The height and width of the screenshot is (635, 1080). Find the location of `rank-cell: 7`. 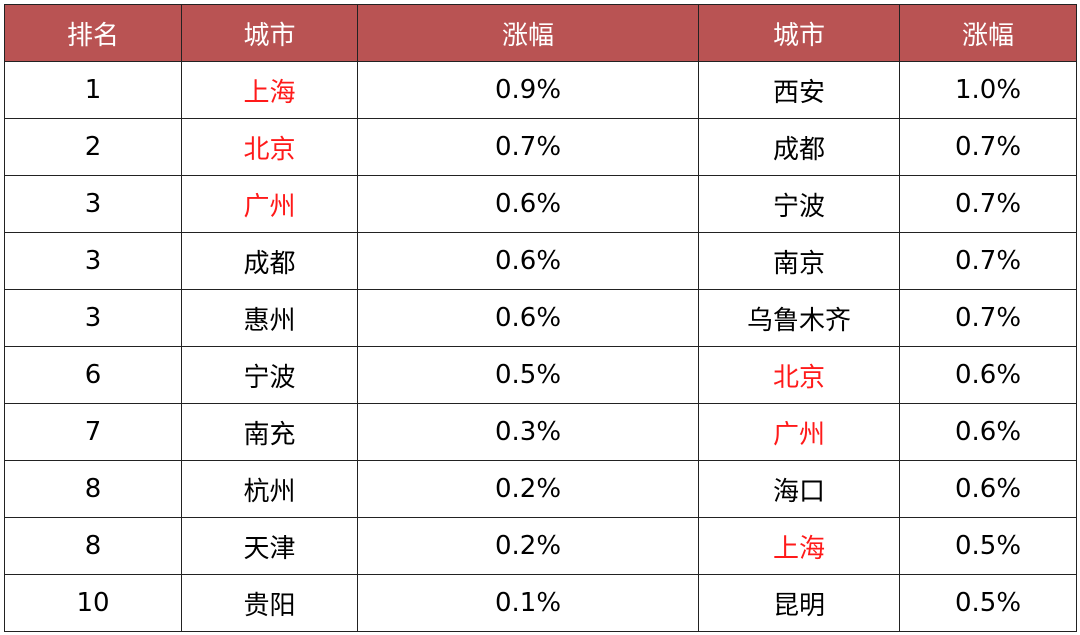

rank-cell: 7 is located at coordinates (93, 432).